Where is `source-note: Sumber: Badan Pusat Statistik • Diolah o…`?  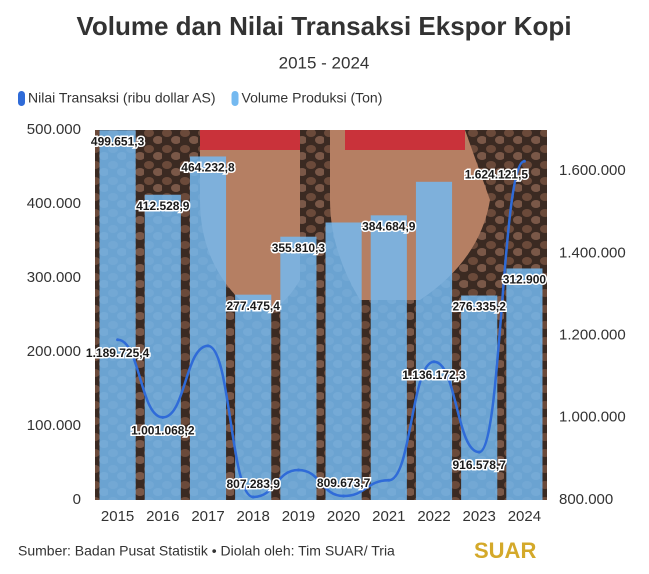
source-note: Sumber: Badan Pusat Statistik • Diolah o… is located at coordinates (206, 551).